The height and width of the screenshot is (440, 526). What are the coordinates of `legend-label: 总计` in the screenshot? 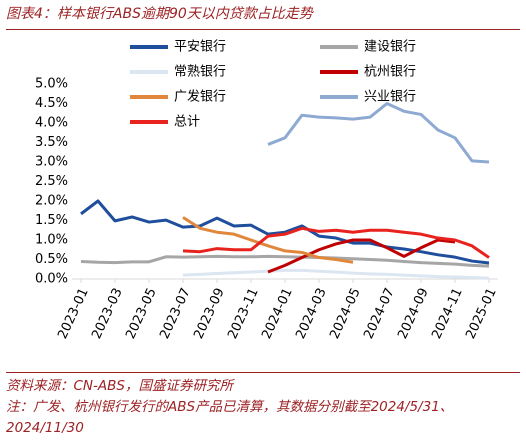 It's located at (187, 122).